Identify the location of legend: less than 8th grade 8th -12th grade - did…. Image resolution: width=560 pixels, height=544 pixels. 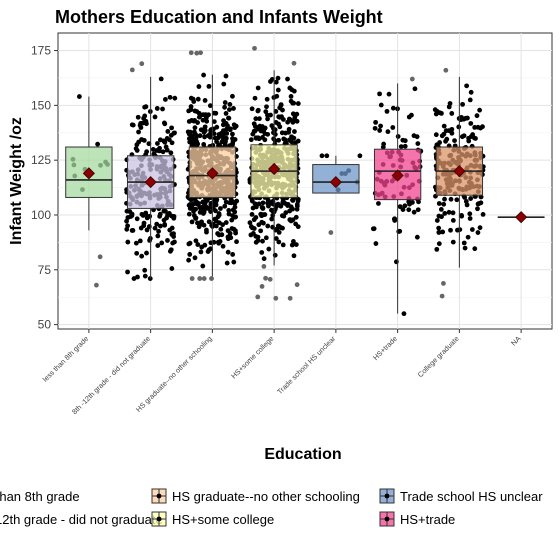
(271, 507).